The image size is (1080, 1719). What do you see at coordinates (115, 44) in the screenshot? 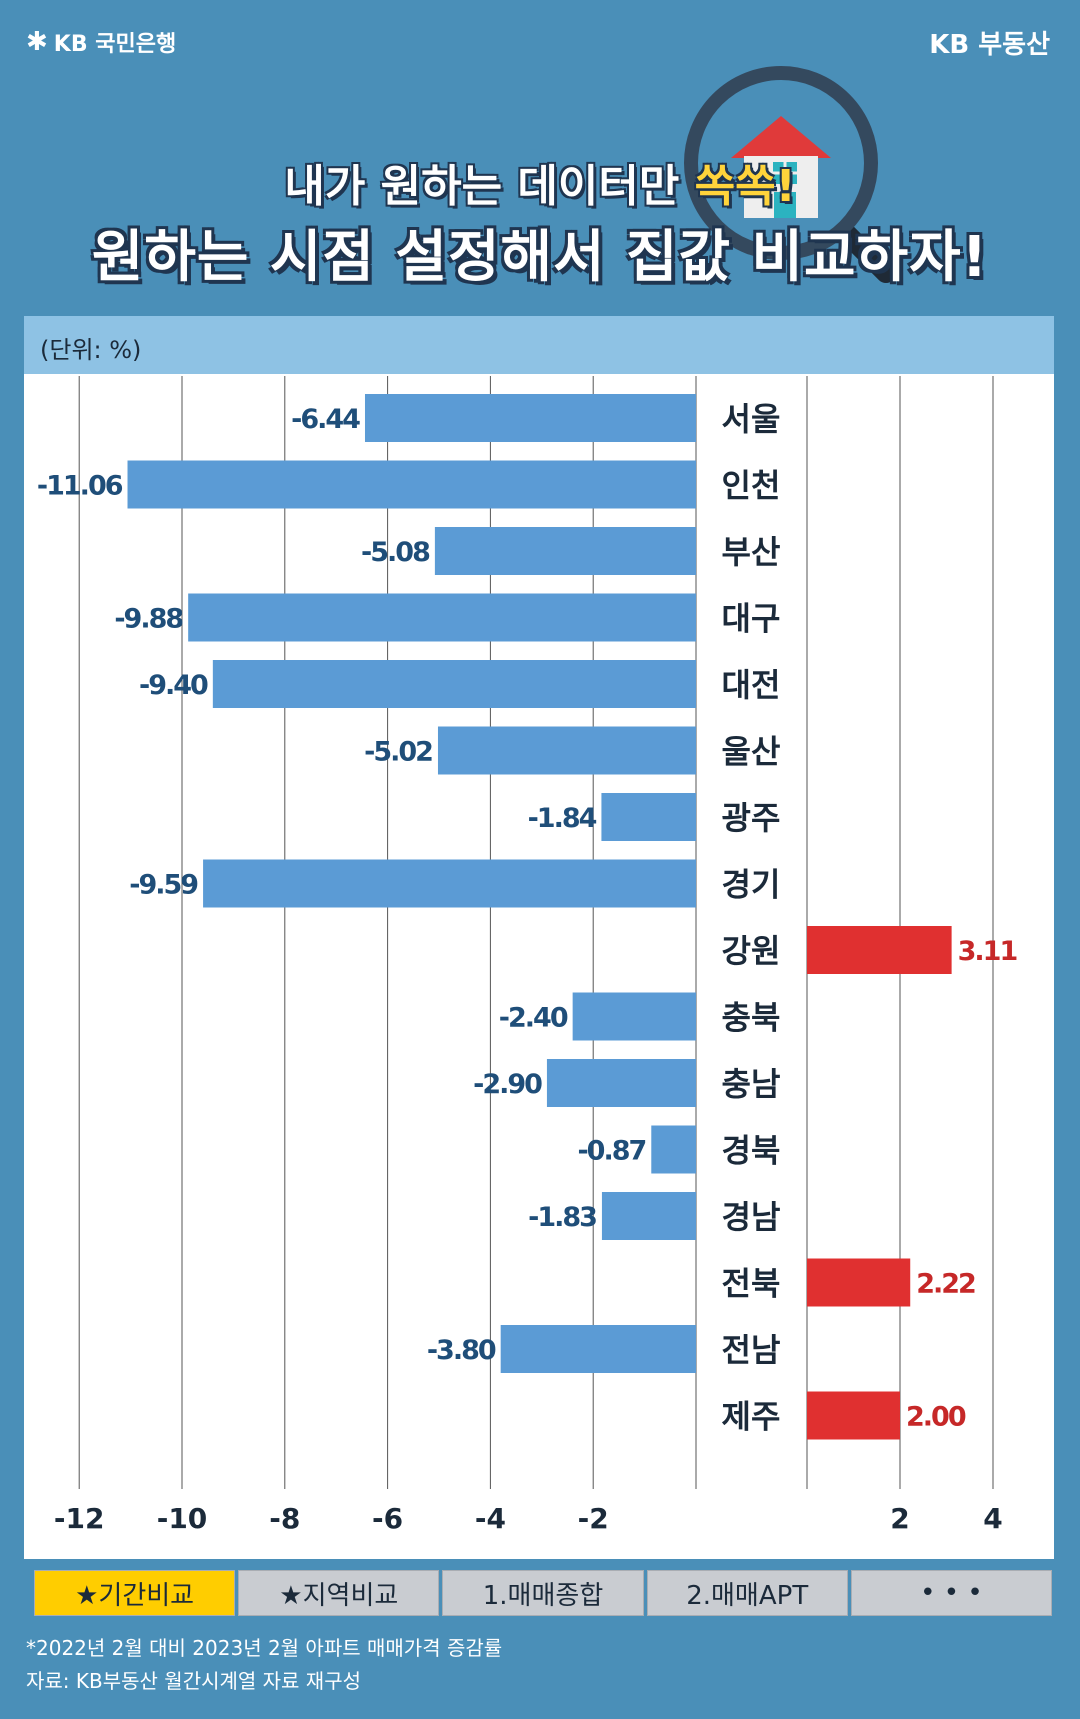
I see `bank-brand-label: KB 국민은행` at bounding box center [115, 44].